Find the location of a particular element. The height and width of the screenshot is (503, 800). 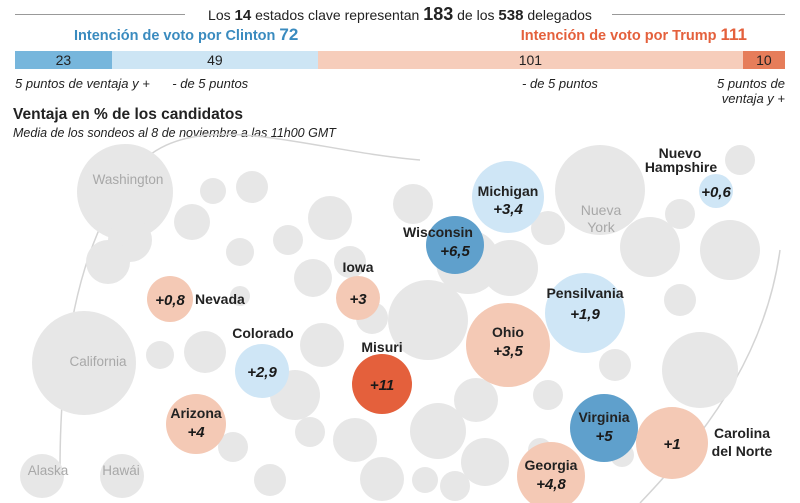

state-bubble-virginia is located at coordinates (604, 428).